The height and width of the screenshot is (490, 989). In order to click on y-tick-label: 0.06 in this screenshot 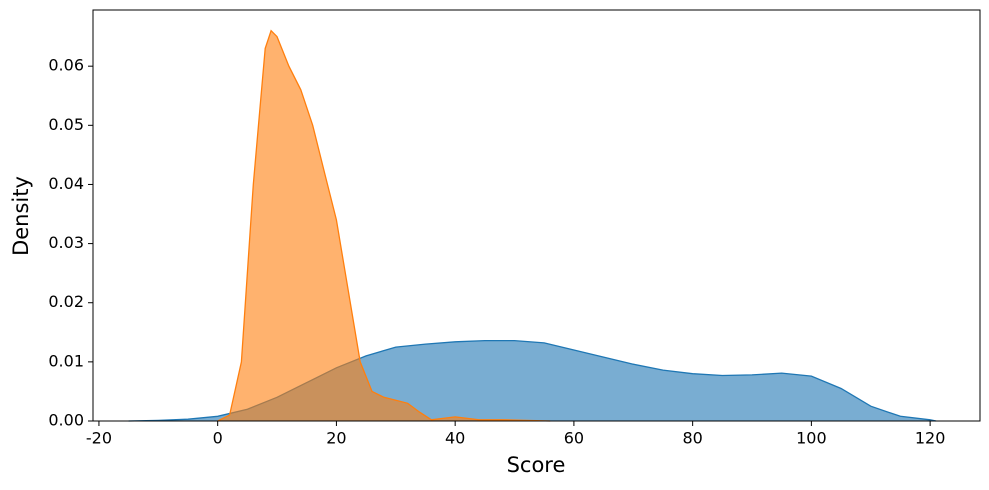, I will do `click(66, 65)`.